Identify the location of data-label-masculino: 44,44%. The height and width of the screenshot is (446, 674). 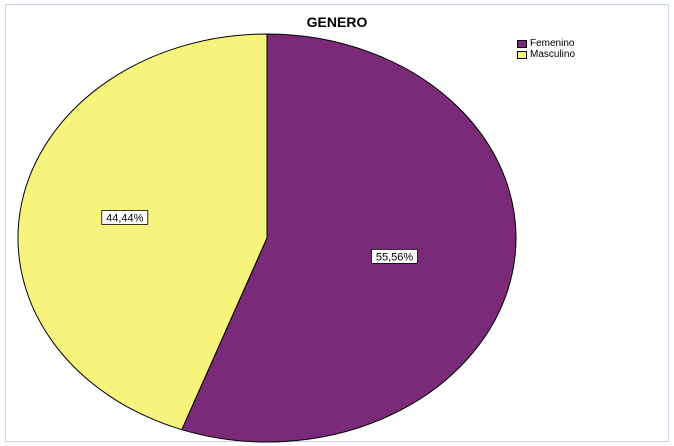
(125, 217).